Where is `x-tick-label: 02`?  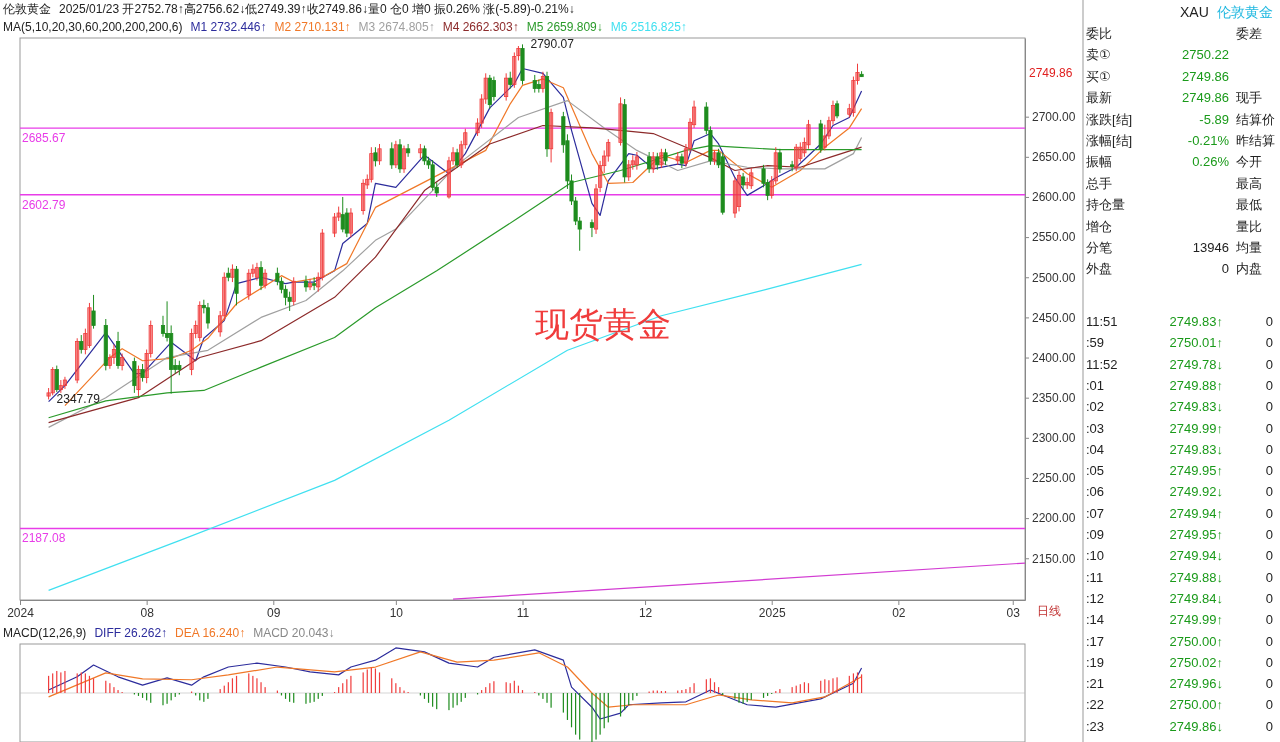 x-tick-label: 02 is located at coordinates (899, 612).